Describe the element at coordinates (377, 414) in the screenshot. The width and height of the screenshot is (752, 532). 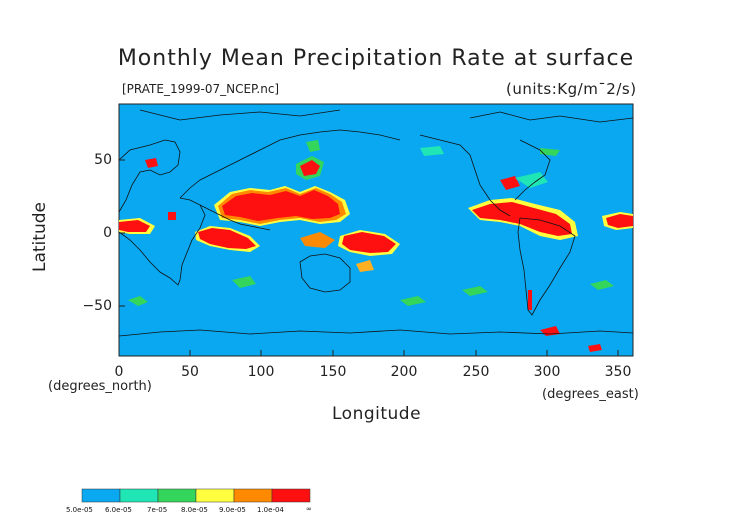
I see `x-axis-title: Longitude` at that location.